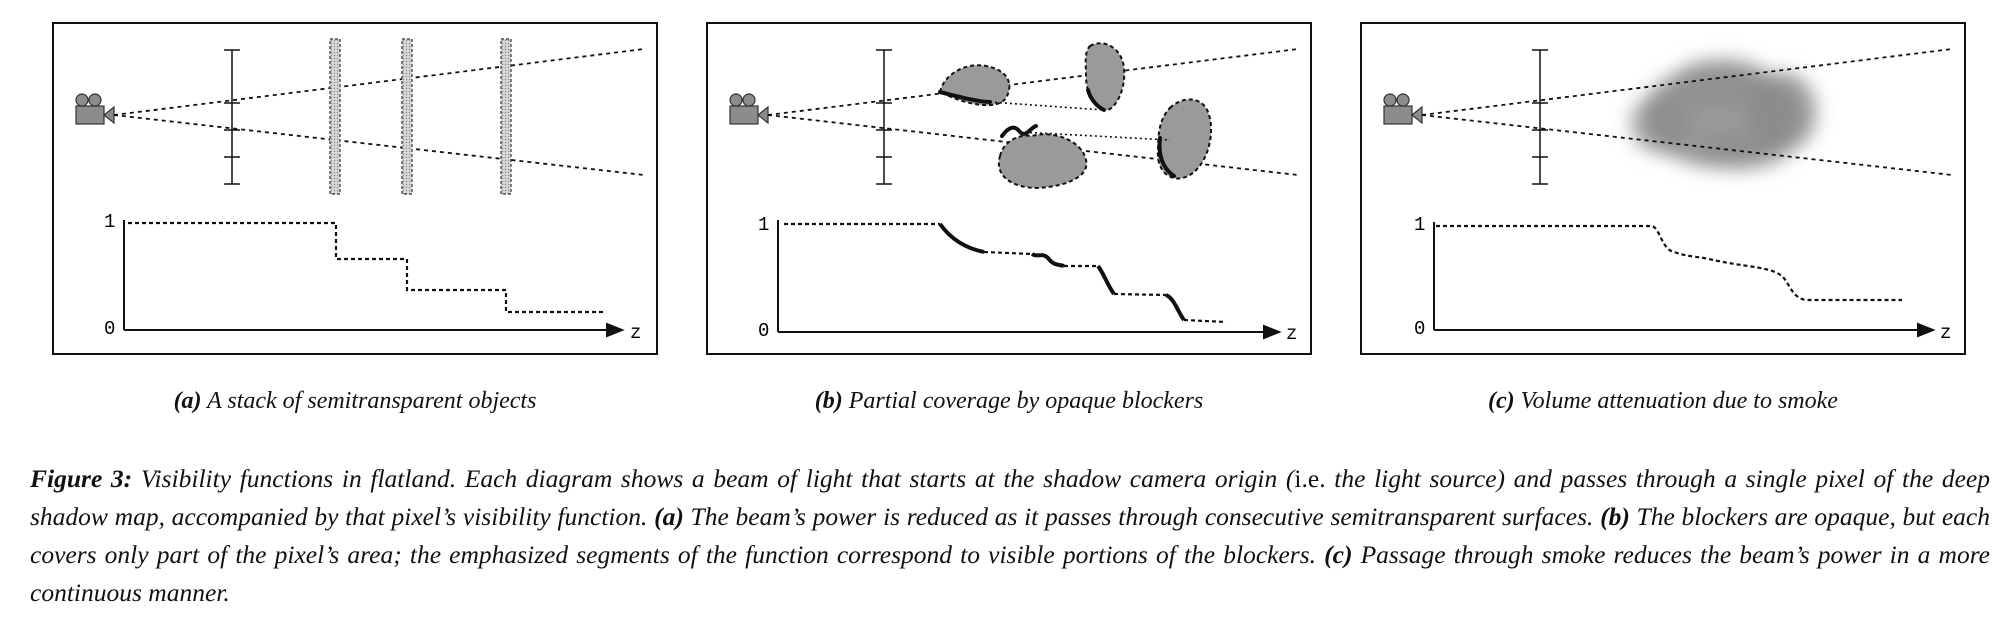  I want to click on subcaption-c: (c) Volume attenuation due to smoke, so click(1663, 401).